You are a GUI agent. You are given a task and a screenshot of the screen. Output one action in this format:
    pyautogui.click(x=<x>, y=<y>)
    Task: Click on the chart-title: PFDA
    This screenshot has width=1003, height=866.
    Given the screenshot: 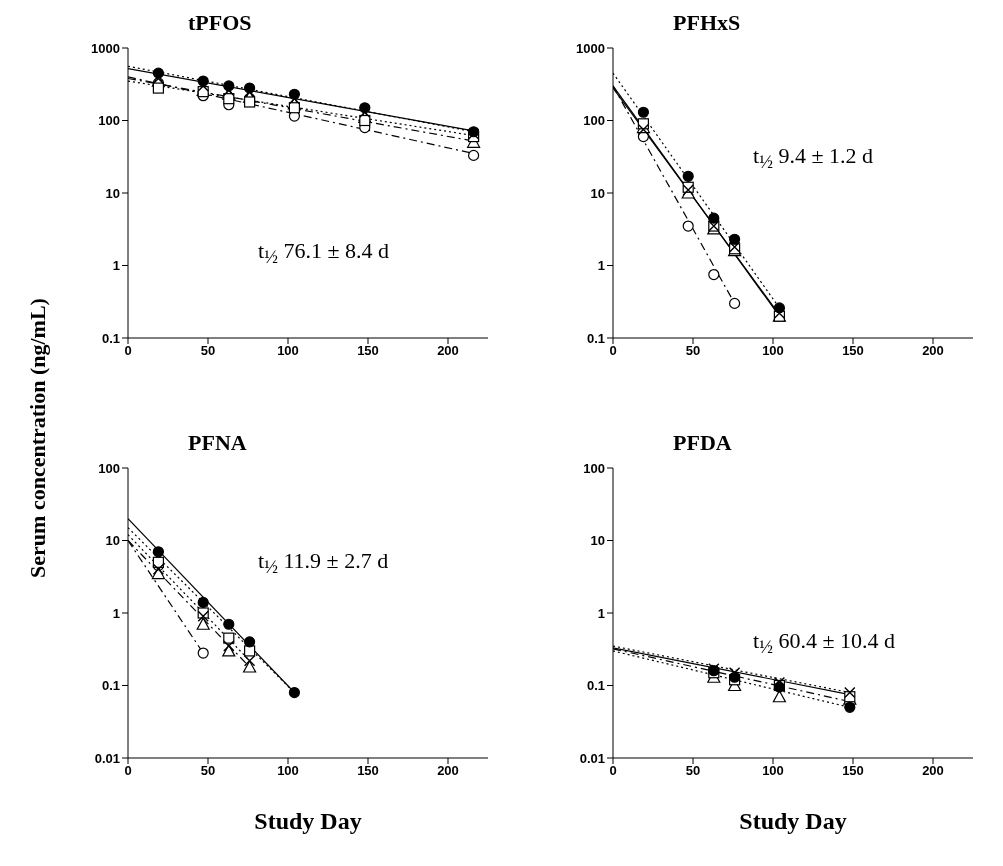 What is the action you would take?
    pyautogui.click(x=702, y=443)
    